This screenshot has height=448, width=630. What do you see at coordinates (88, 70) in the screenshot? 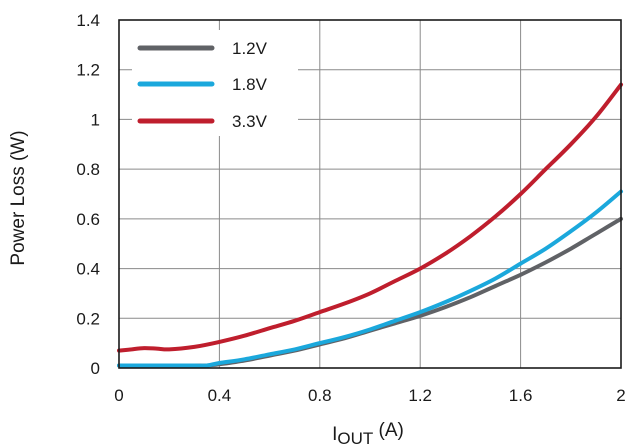
I see `y-tick-label: 1.2` at bounding box center [88, 70].